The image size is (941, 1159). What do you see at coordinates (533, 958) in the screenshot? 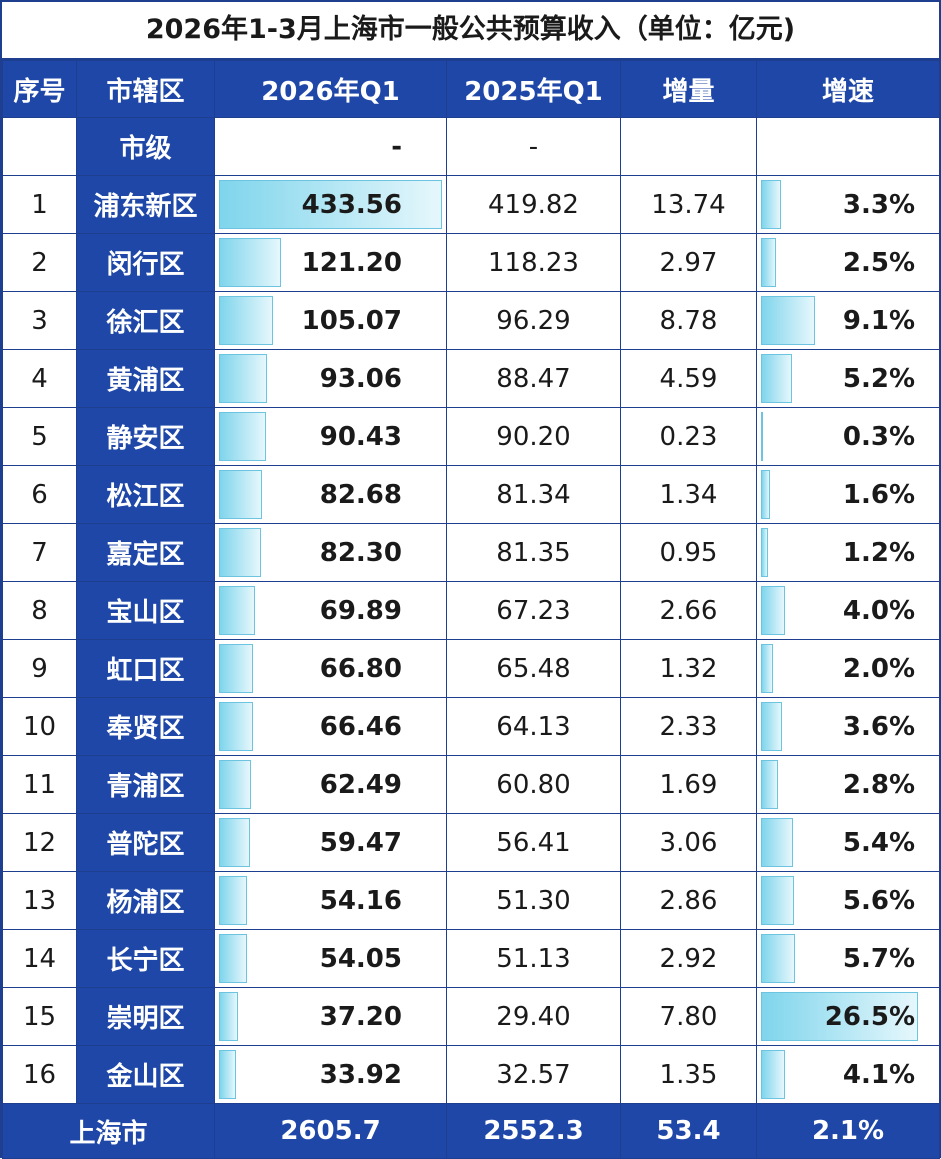
I see `row-q1-2025: 51.13` at bounding box center [533, 958].